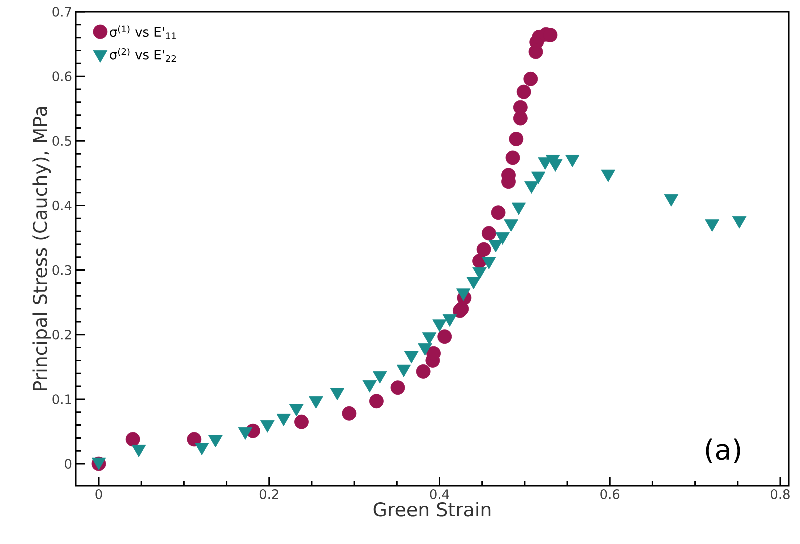 This screenshot has height=544, width=800. Describe the element at coordinates (62, 141) in the screenshot. I see `y-tick-label: 0.5` at that location.